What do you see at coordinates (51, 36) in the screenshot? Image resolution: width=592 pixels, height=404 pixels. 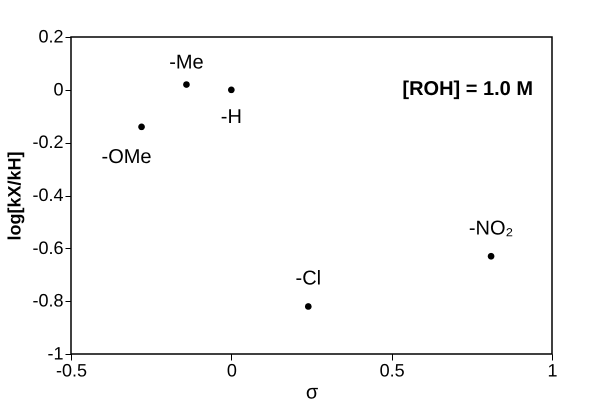 I see `y-tick-label: 0.2` at bounding box center [51, 36].